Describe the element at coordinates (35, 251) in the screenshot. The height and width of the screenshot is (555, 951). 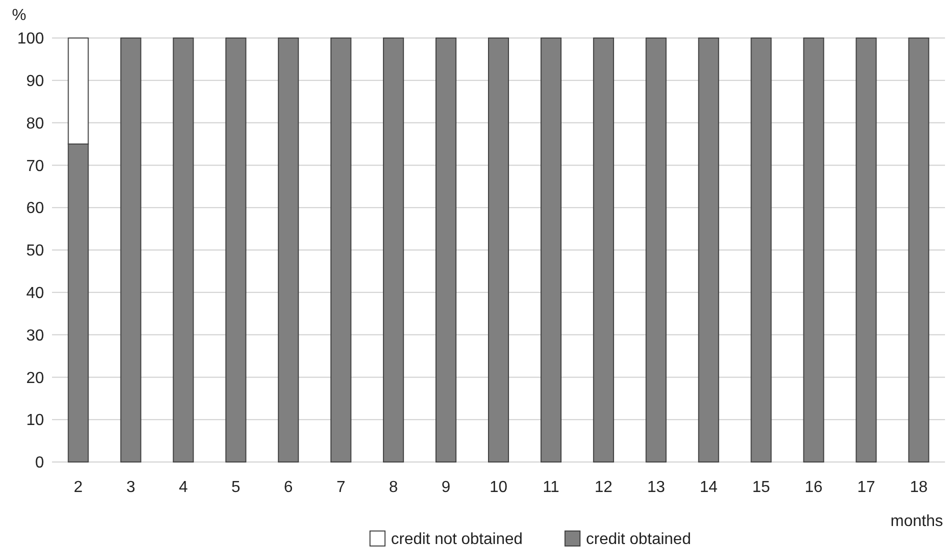
I see `y-tick-label: 50` at that location.